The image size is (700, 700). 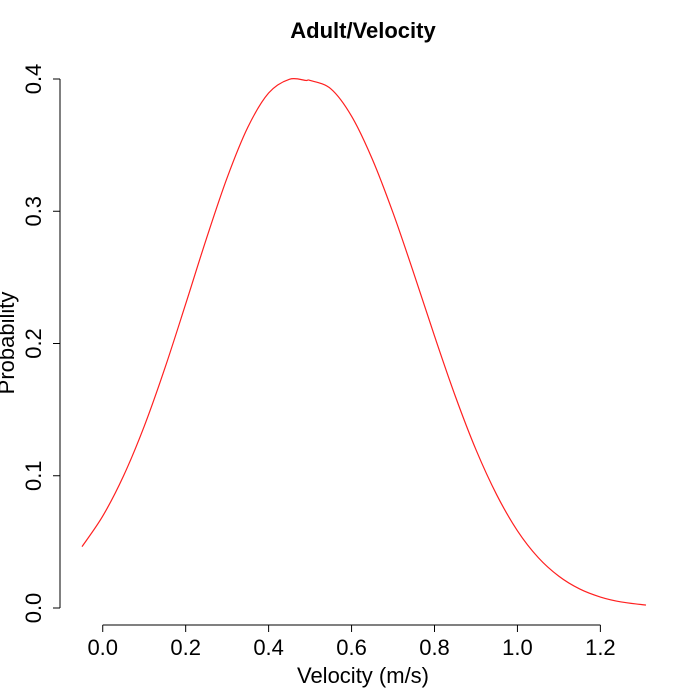 I want to click on x-tick-label: 0.2, so click(x=185, y=647).